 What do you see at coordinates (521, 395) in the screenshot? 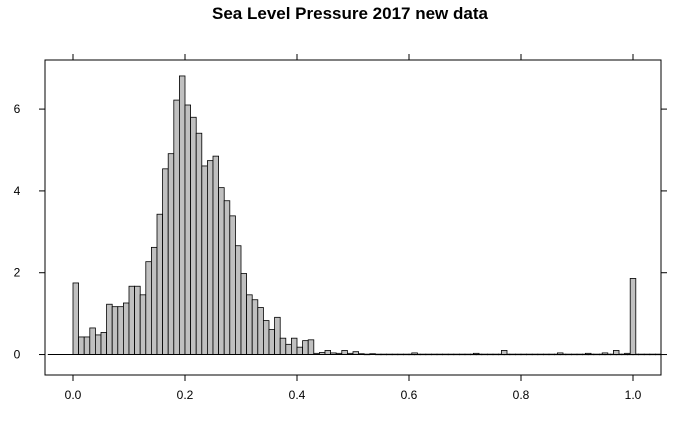
I see `x-tick-label: 0.8` at bounding box center [521, 395].